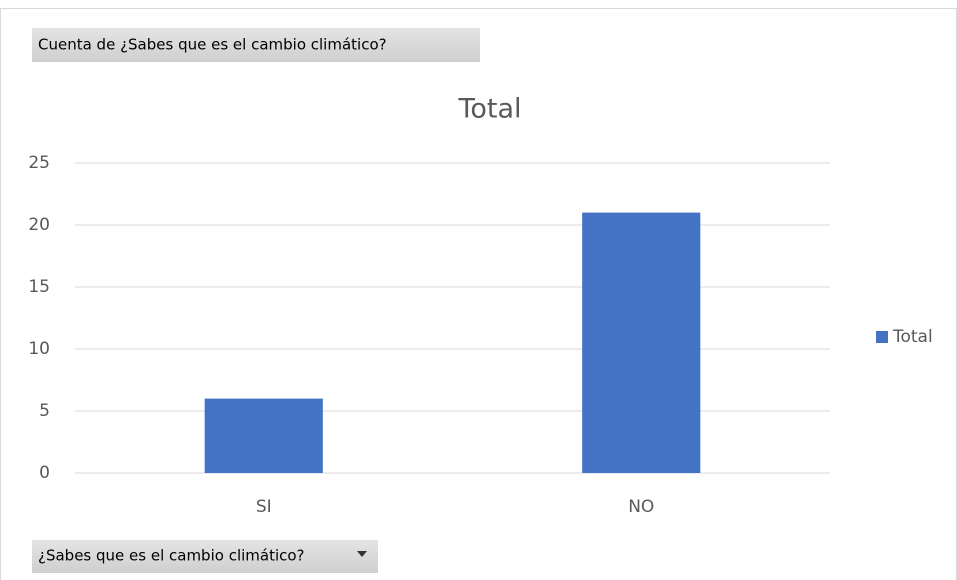  What do you see at coordinates (39, 349) in the screenshot?
I see `y-tick-label: 10` at bounding box center [39, 349].